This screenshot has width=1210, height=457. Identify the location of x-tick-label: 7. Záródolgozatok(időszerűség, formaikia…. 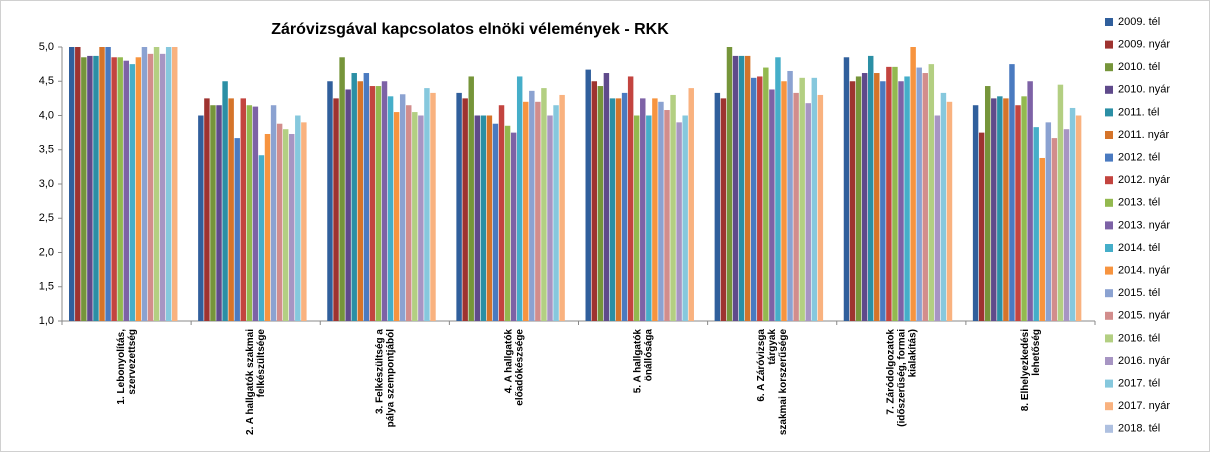
(901, 378).